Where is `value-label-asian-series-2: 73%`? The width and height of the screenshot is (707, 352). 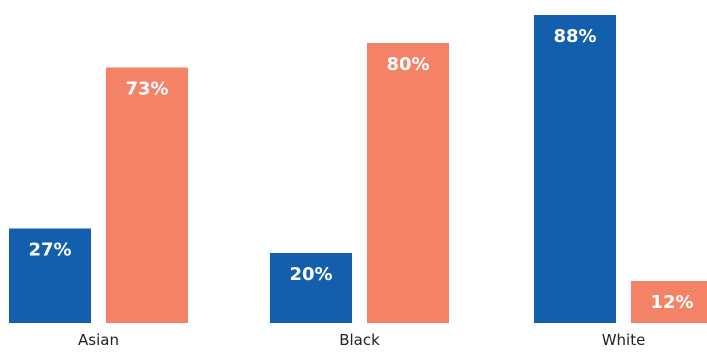 value-label-asian-series-2: 73% is located at coordinates (146, 89).